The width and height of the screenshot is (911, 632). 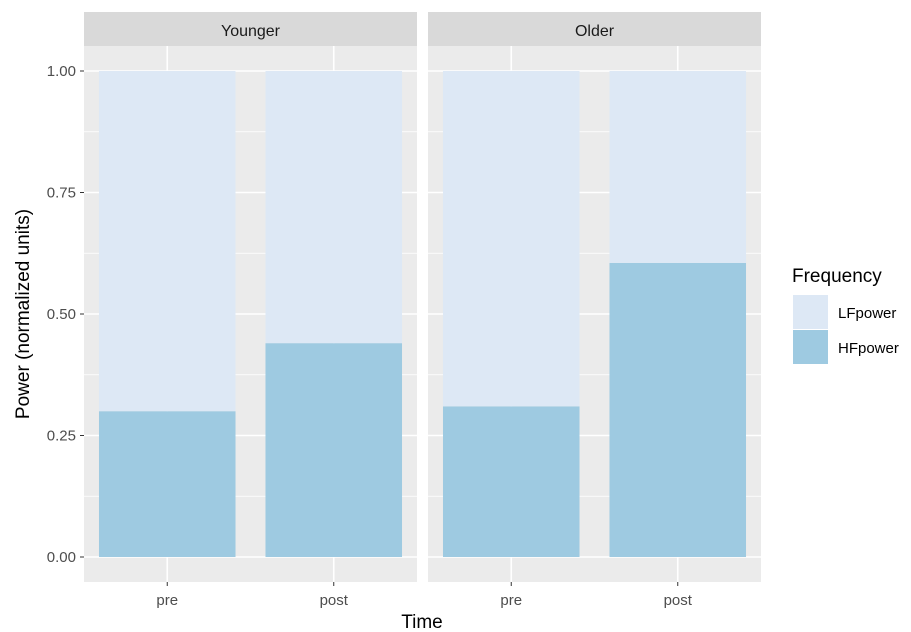 I want to click on y-tick-label: 0.25, so click(x=61, y=436).